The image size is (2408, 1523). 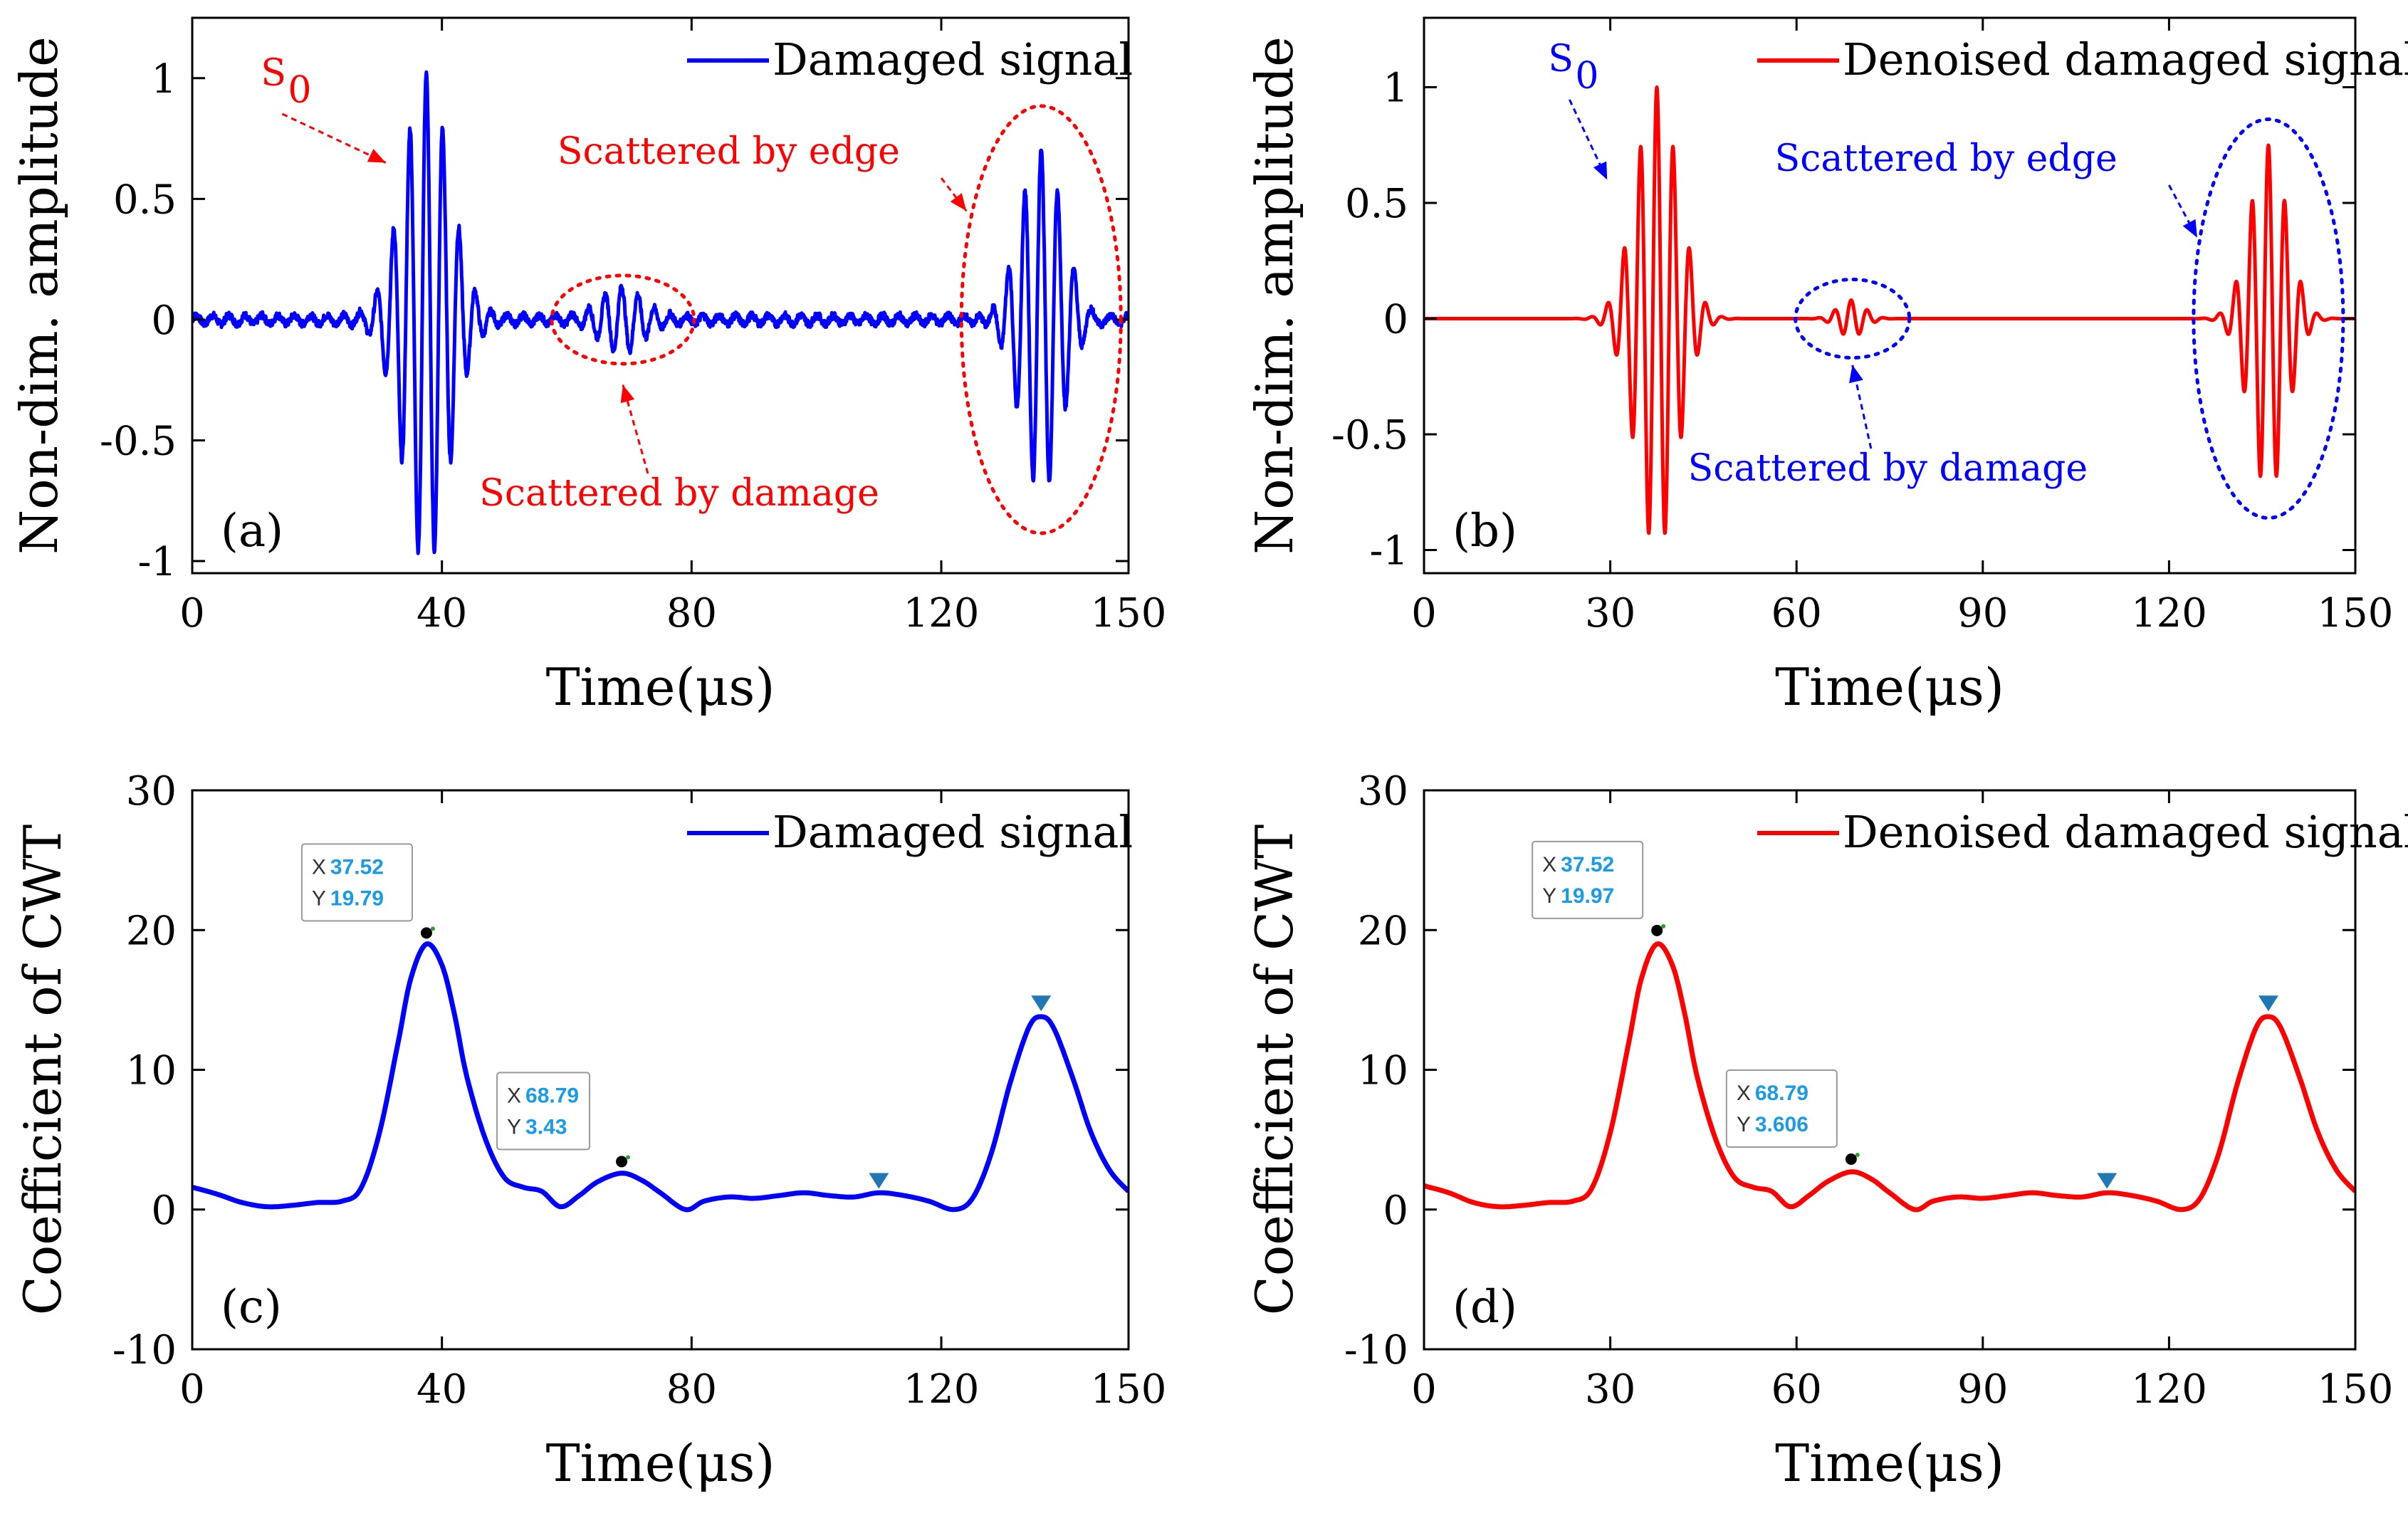 I want to click on datatip-y-value: 19.79, so click(x=357, y=898).